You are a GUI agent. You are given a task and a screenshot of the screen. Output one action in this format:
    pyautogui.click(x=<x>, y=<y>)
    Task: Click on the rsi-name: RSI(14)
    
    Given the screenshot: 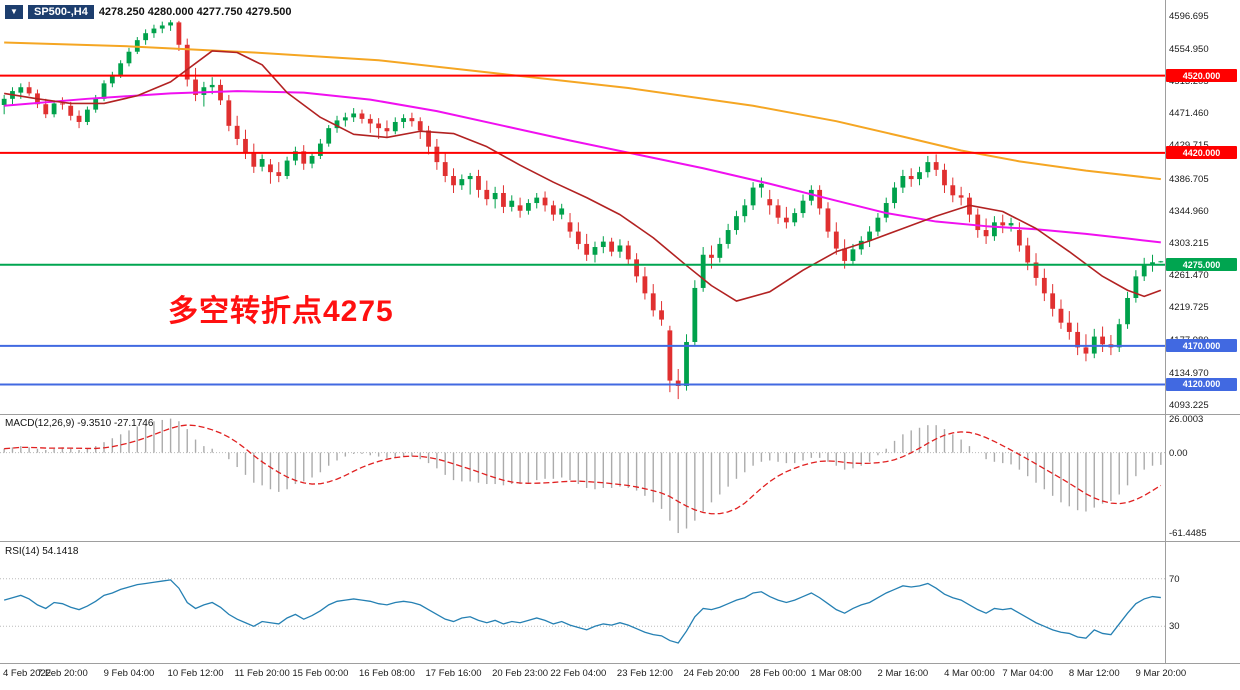 What is the action you would take?
    pyautogui.click(x=22, y=551)
    